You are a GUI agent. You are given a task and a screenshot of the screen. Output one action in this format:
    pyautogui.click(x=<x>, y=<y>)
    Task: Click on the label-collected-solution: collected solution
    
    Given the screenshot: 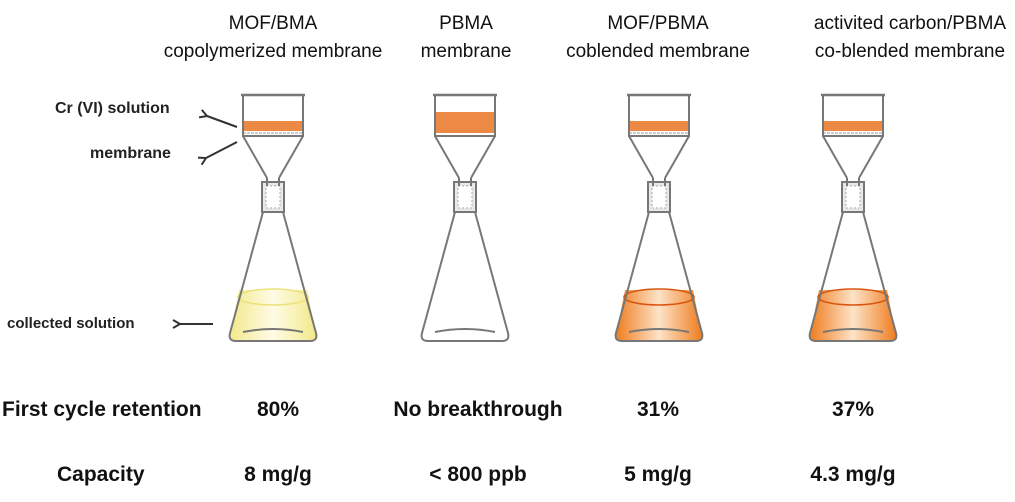 What is the action you would take?
    pyautogui.click(x=71, y=323)
    